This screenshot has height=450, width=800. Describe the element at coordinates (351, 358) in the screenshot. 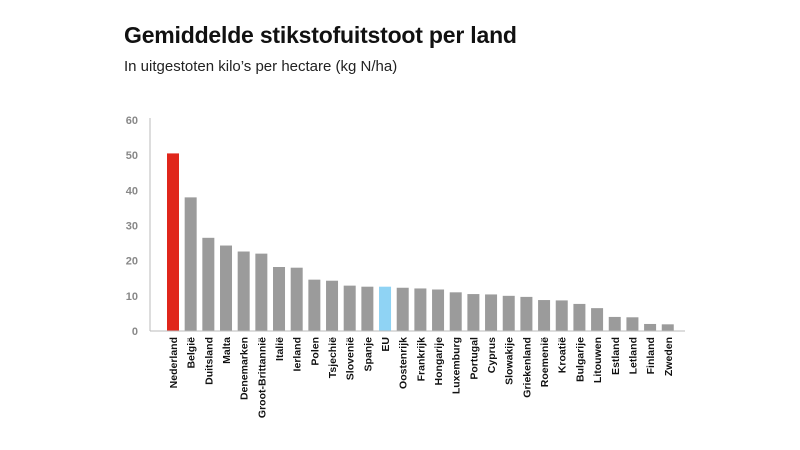

I see `x-tick-label: Slovenië` at that location.